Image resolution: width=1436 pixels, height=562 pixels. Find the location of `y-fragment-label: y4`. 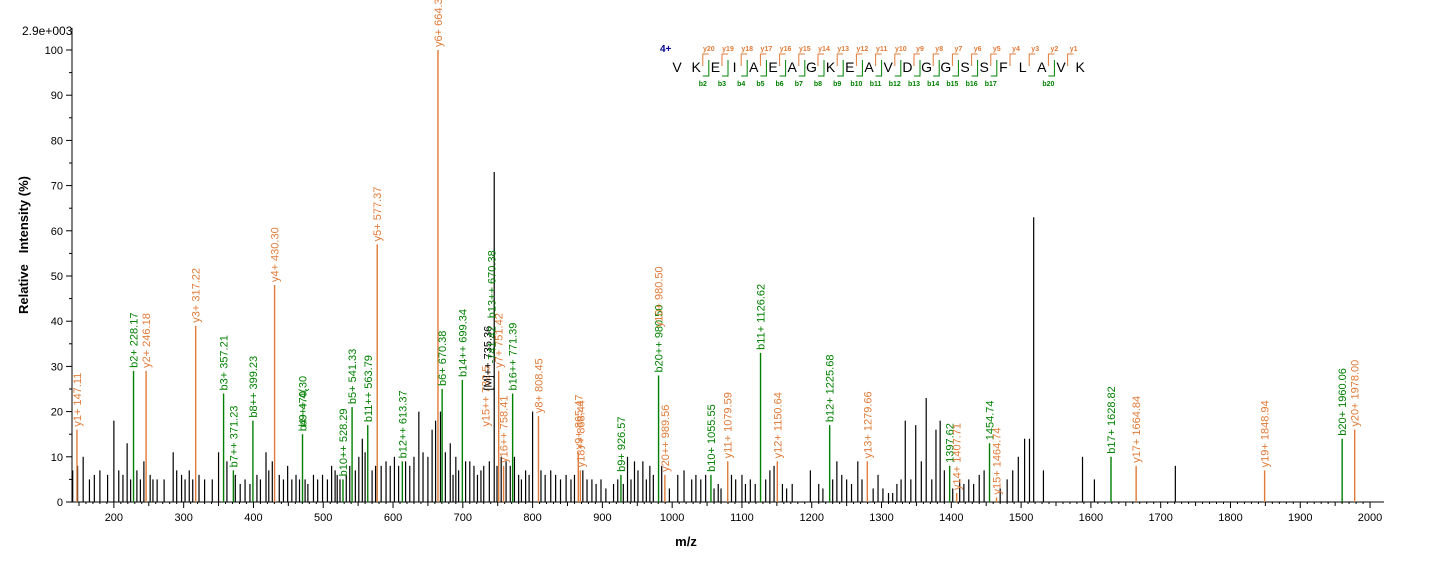

y-fragment-label: y4 is located at coordinates (1016, 49).